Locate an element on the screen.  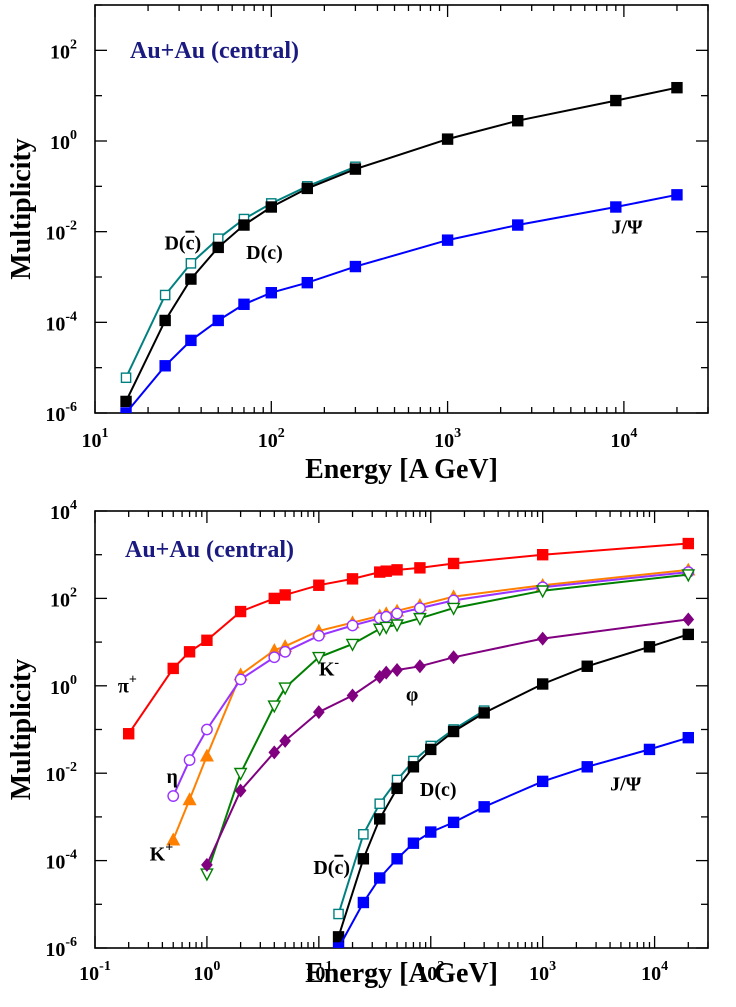
series-annotation: φ is located at coordinates (412, 695).